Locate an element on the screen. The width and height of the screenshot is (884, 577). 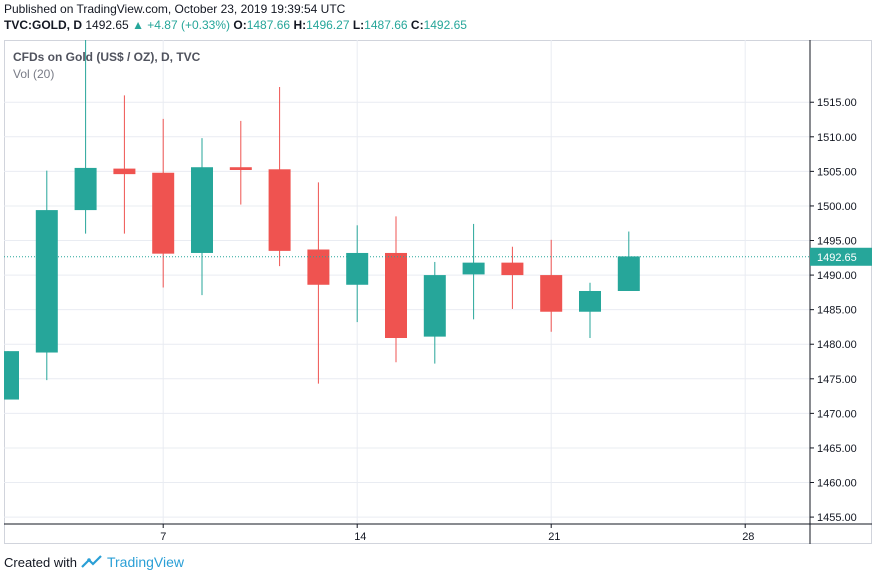
close-value: 1492.65 is located at coordinates (445, 25).